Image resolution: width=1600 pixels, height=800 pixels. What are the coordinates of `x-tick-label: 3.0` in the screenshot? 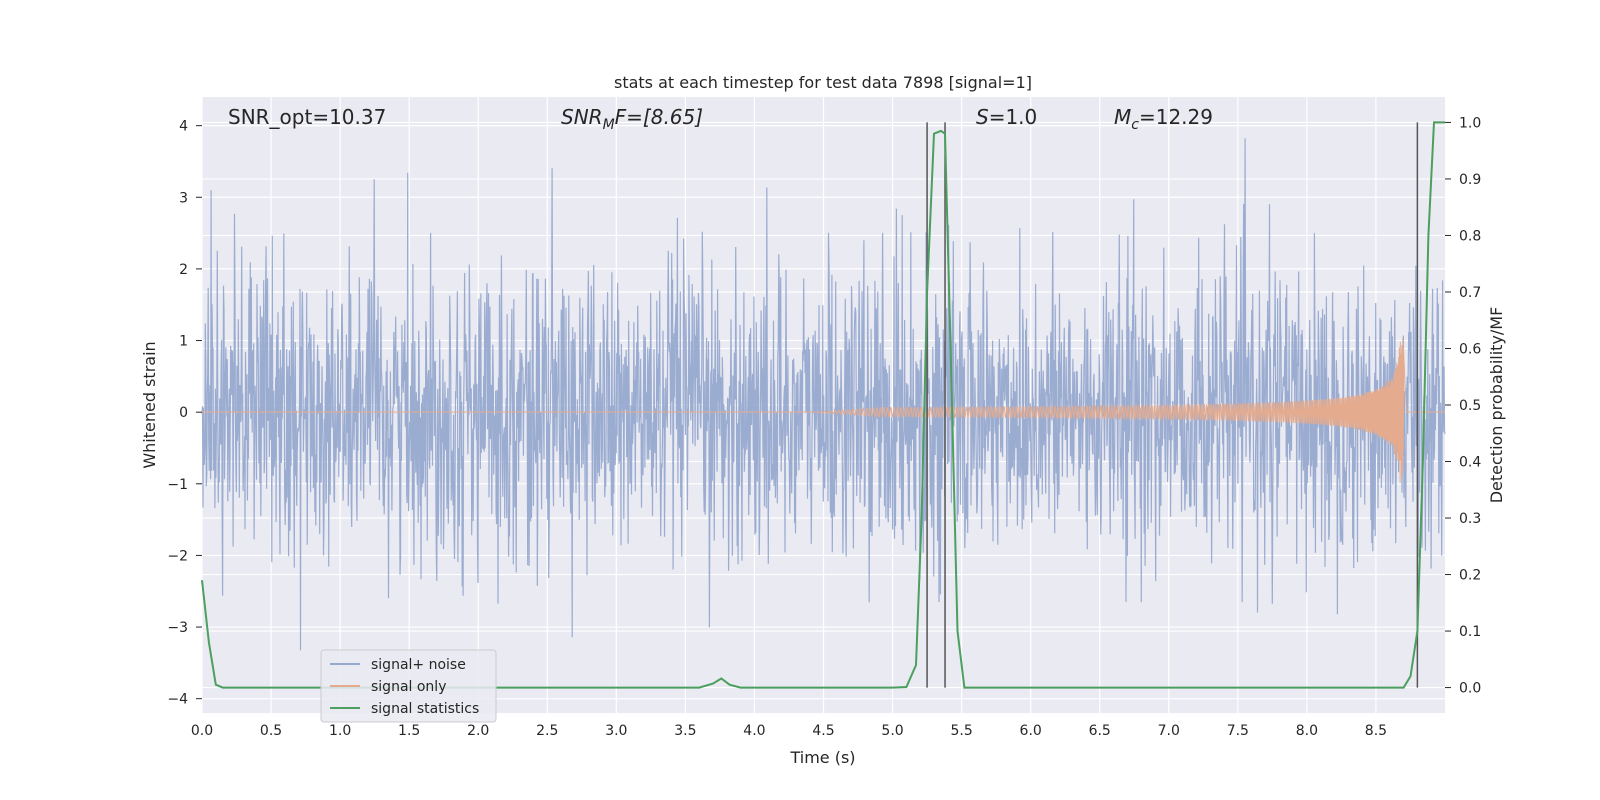 It's located at (616, 731).